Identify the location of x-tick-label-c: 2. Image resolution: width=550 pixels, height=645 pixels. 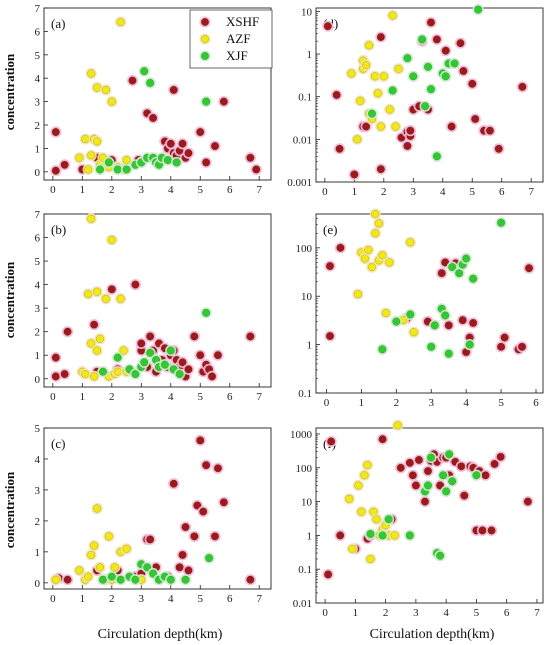
(112, 599).